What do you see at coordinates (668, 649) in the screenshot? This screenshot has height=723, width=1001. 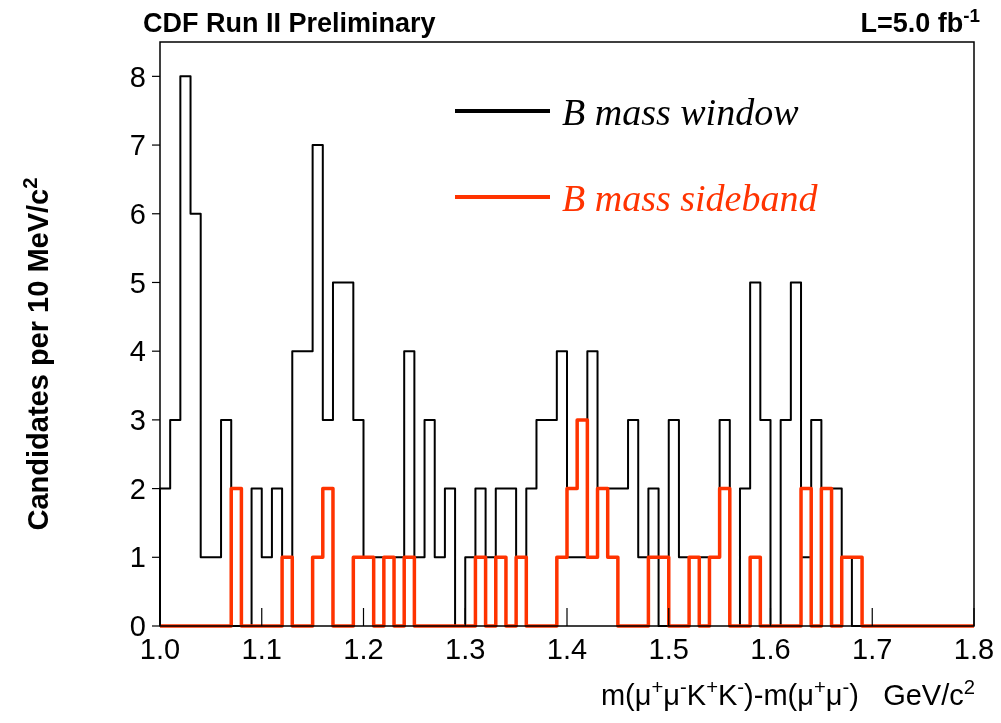 I see `x-tick-label: 1.5` at bounding box center [668, 649].